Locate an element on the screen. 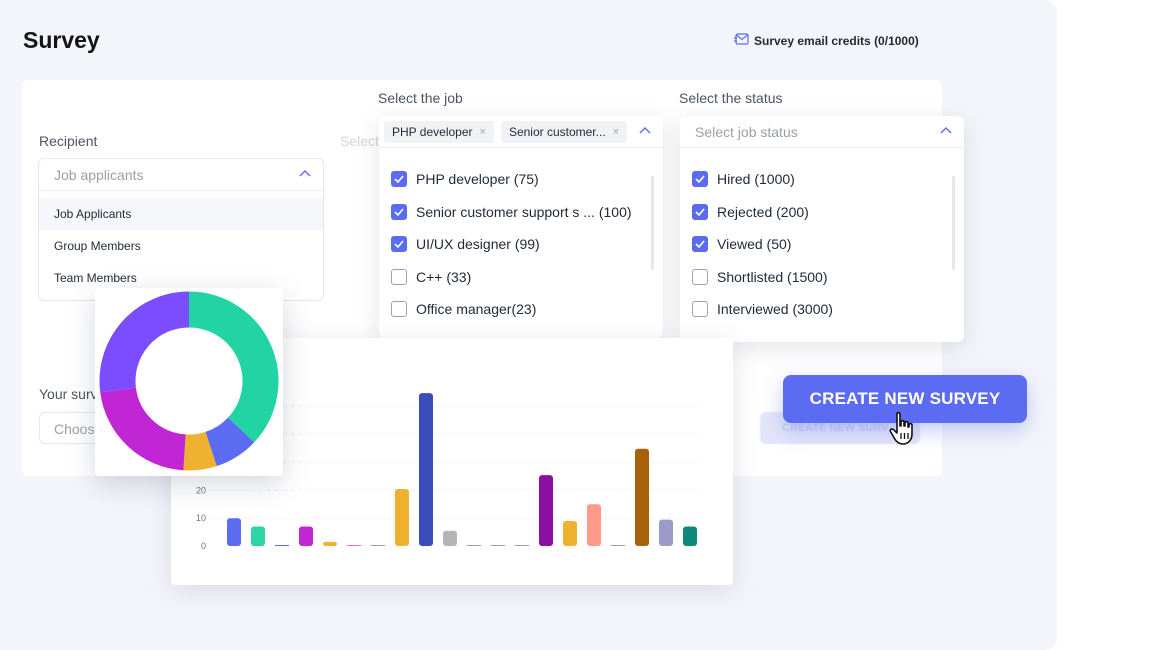  y-tick-label: 20 is located at coordinates (201, 490).